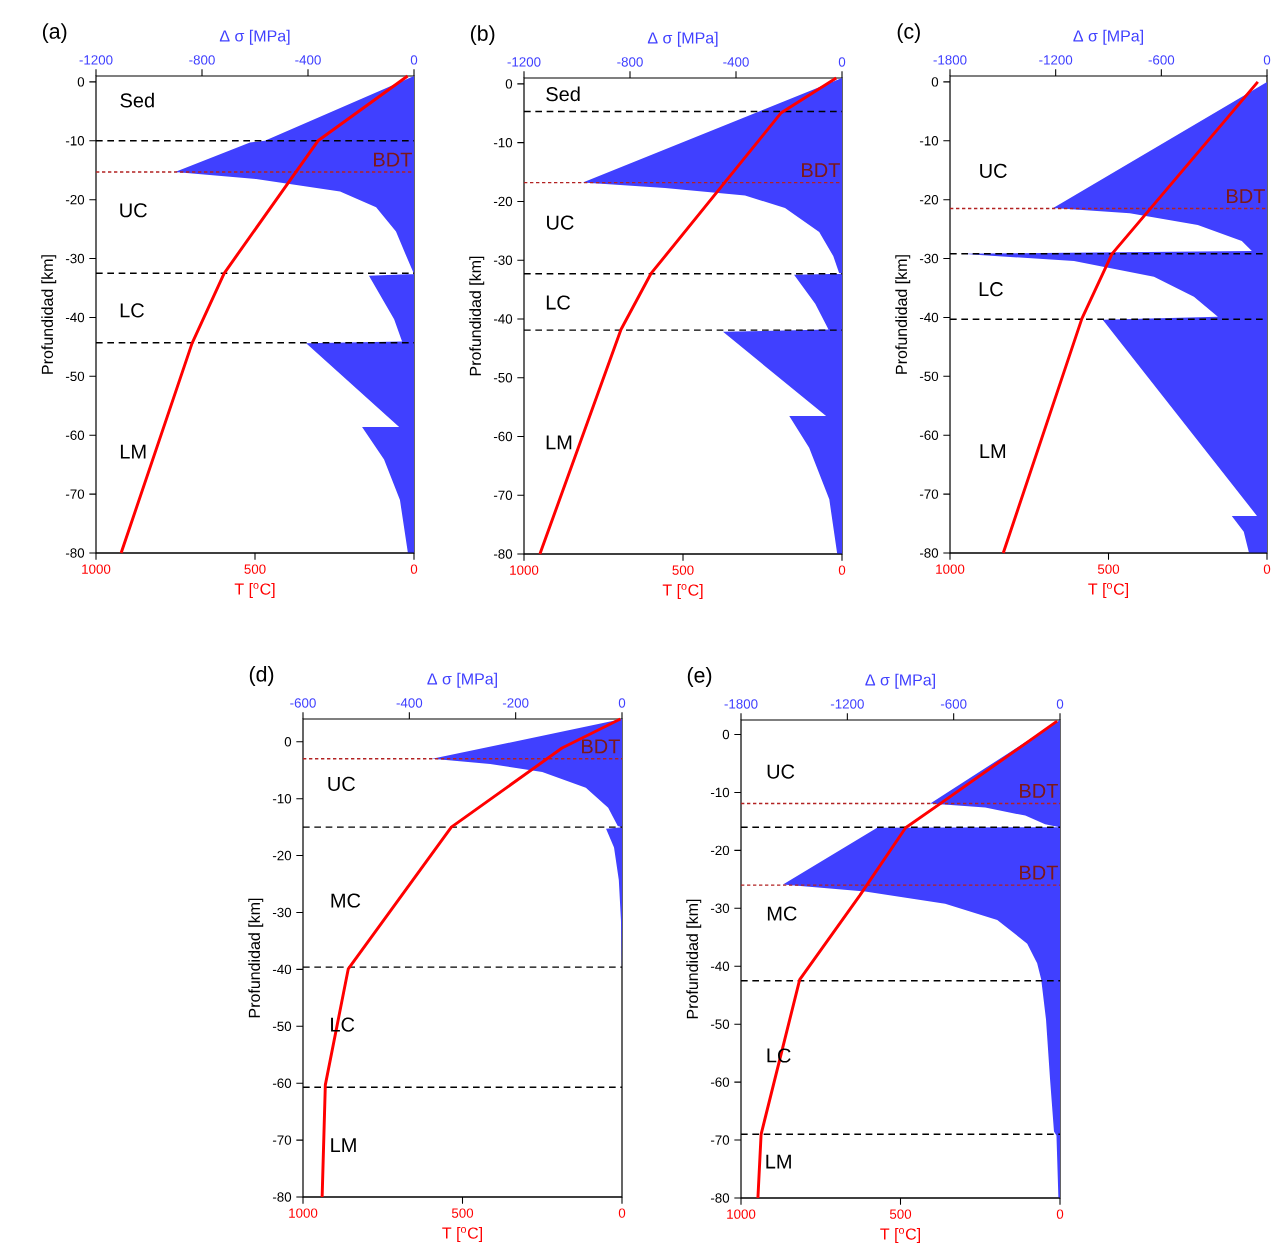  I want to click on chart-title: (b), so click(482, 35).